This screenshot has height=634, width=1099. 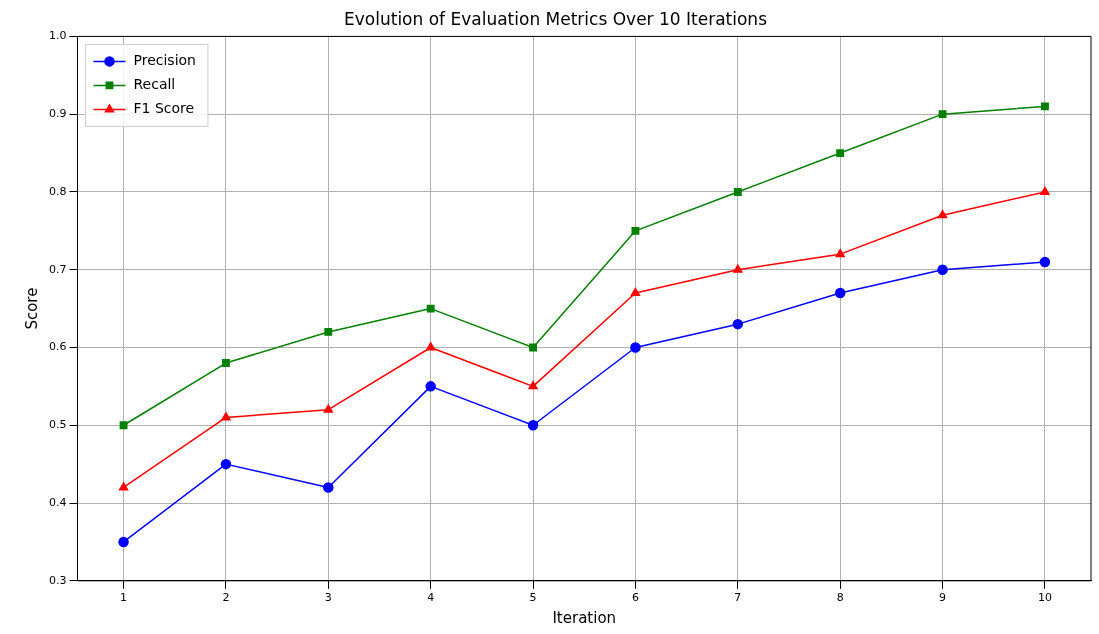 What do you see at coordinates (943, 598) in the screenshot?
I see `x-tick-label: 9` at bounding box center [943, 598].